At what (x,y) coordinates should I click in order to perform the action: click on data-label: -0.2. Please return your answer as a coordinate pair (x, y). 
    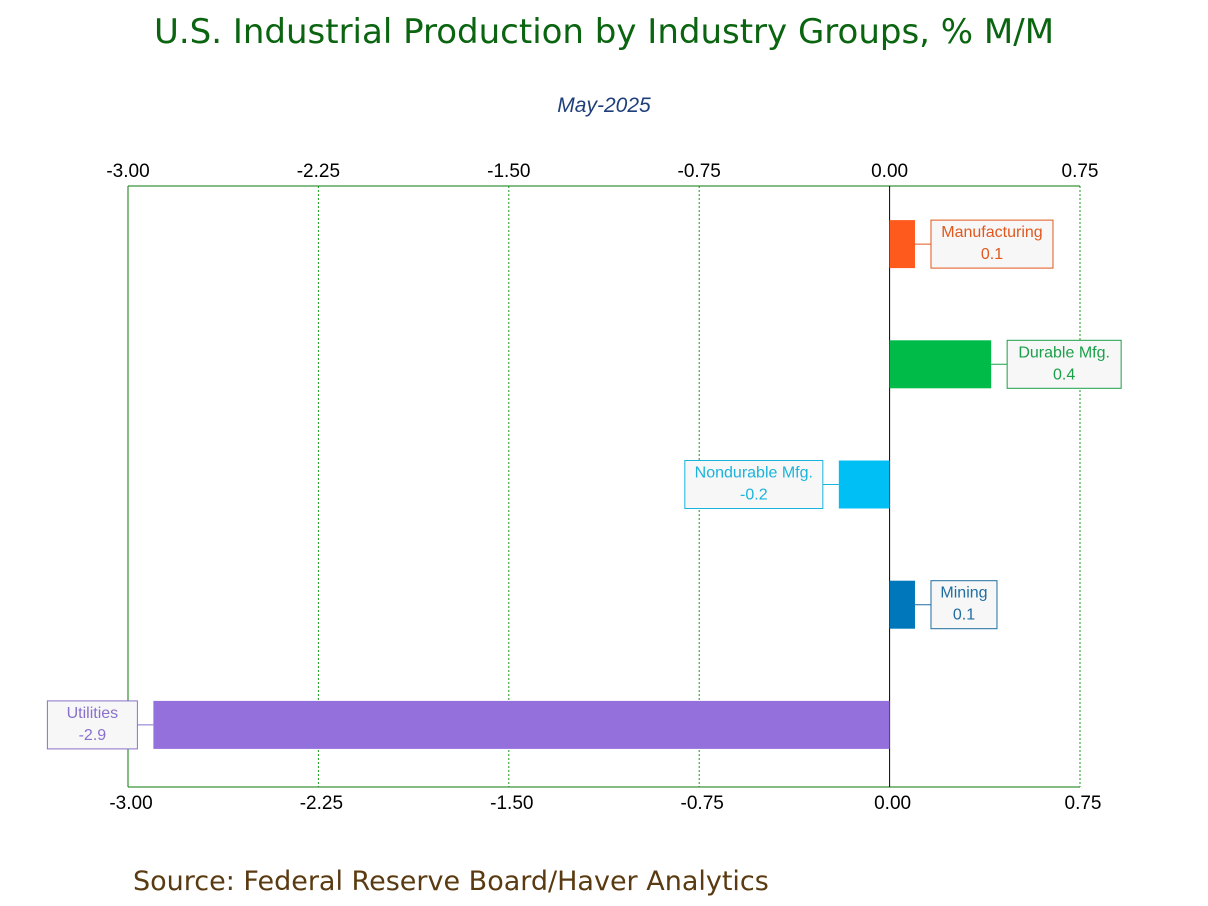
    Looking at the image, I should click on (754, 495).